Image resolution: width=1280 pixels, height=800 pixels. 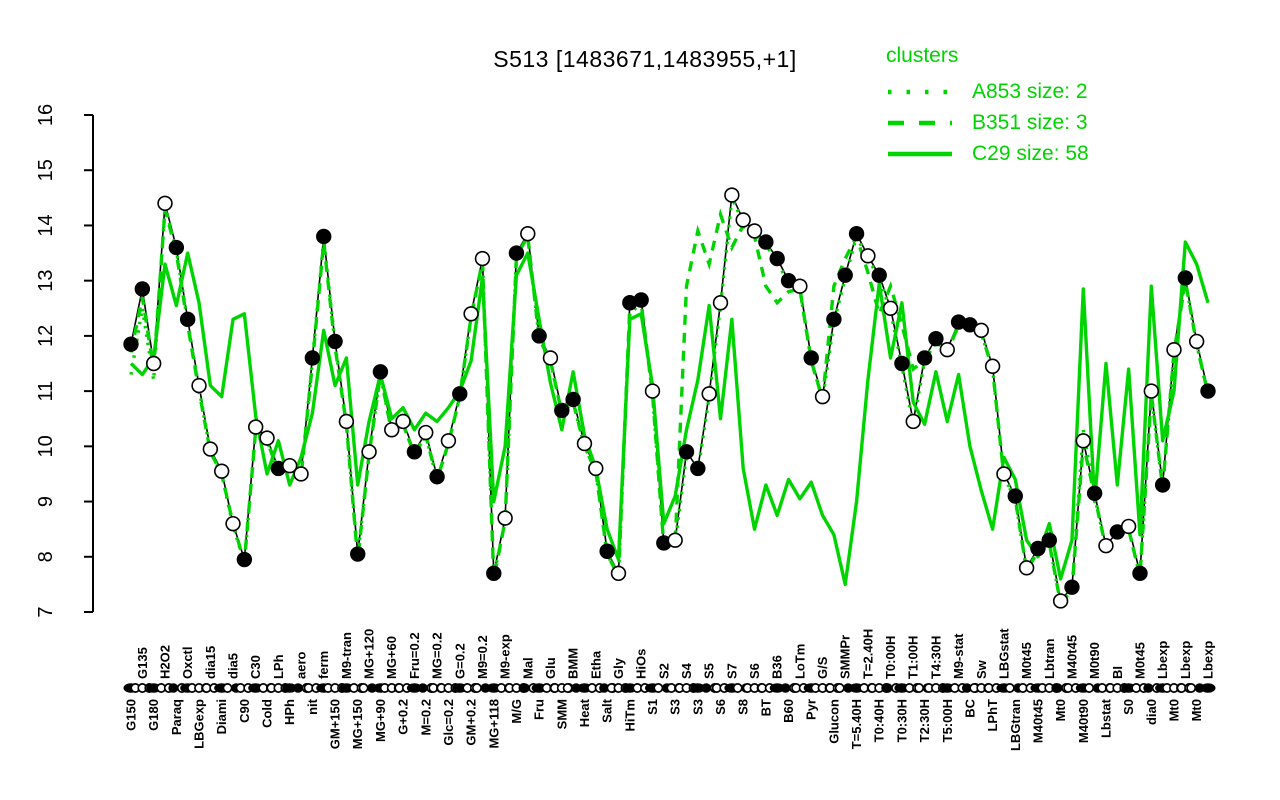 I want to click on condition-label: M40t45, so click(x=1071, y=657).